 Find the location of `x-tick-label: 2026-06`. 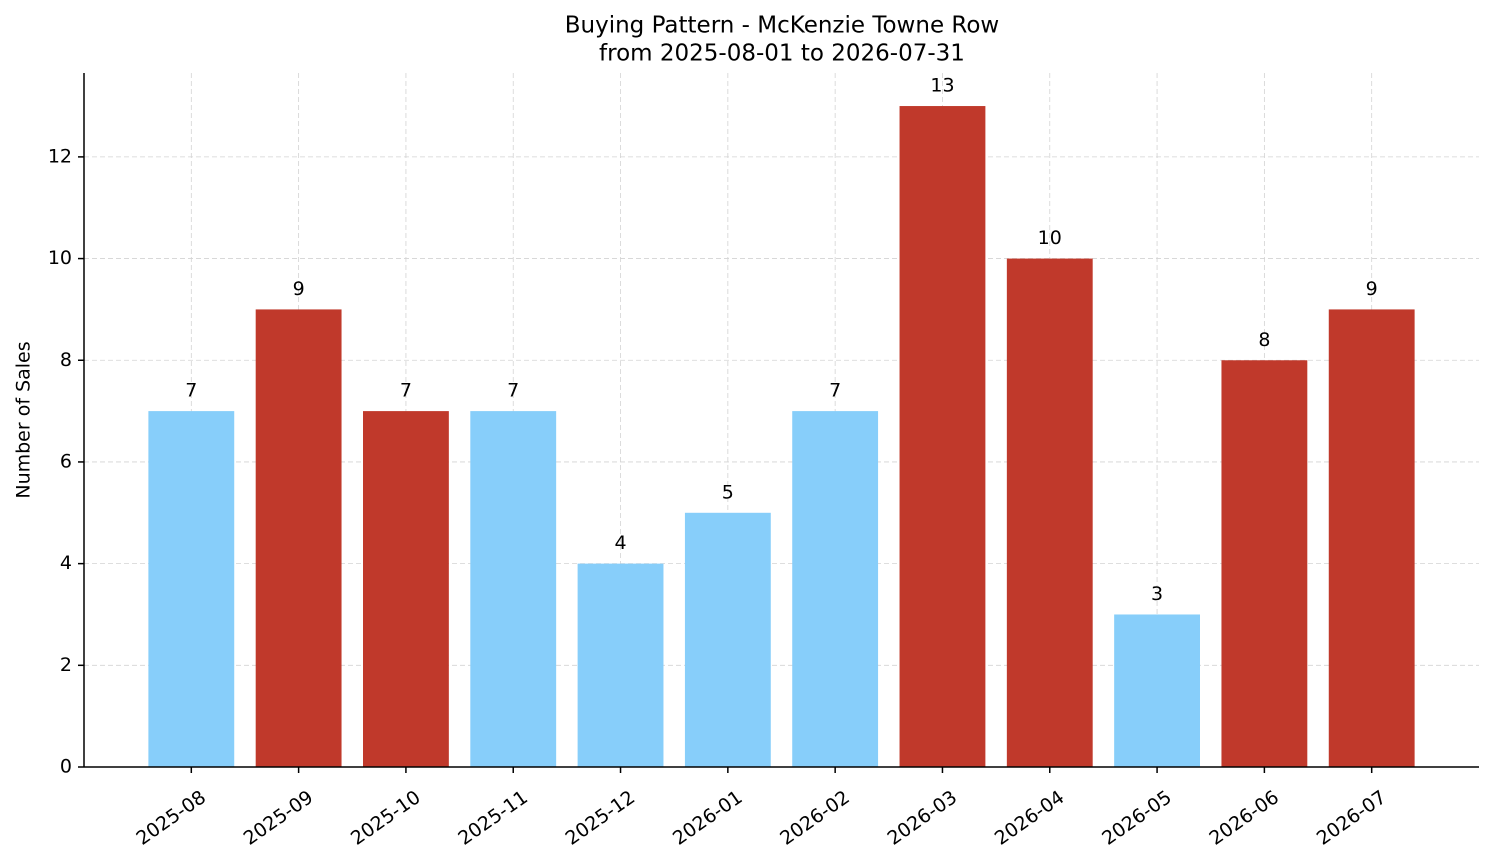

x-tick-label: 2026-06 is located at coordinates (1244, 818).